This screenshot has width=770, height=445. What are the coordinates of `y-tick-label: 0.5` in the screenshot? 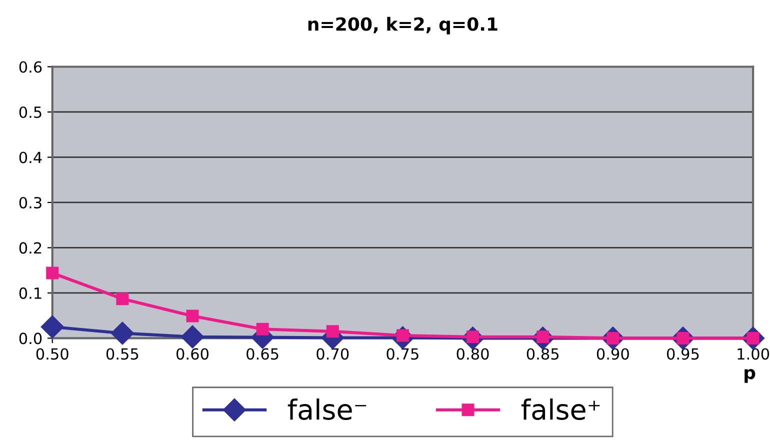 It's located at (30, 112).